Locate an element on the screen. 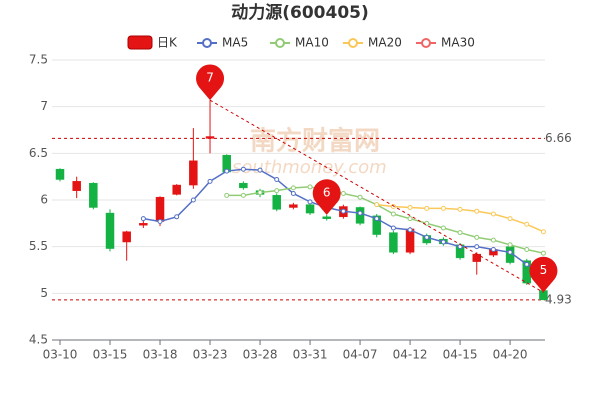 The height and width of the screenshot is (400, 600). x-tick-label: 04-20 is located at coordinates (510, 355).